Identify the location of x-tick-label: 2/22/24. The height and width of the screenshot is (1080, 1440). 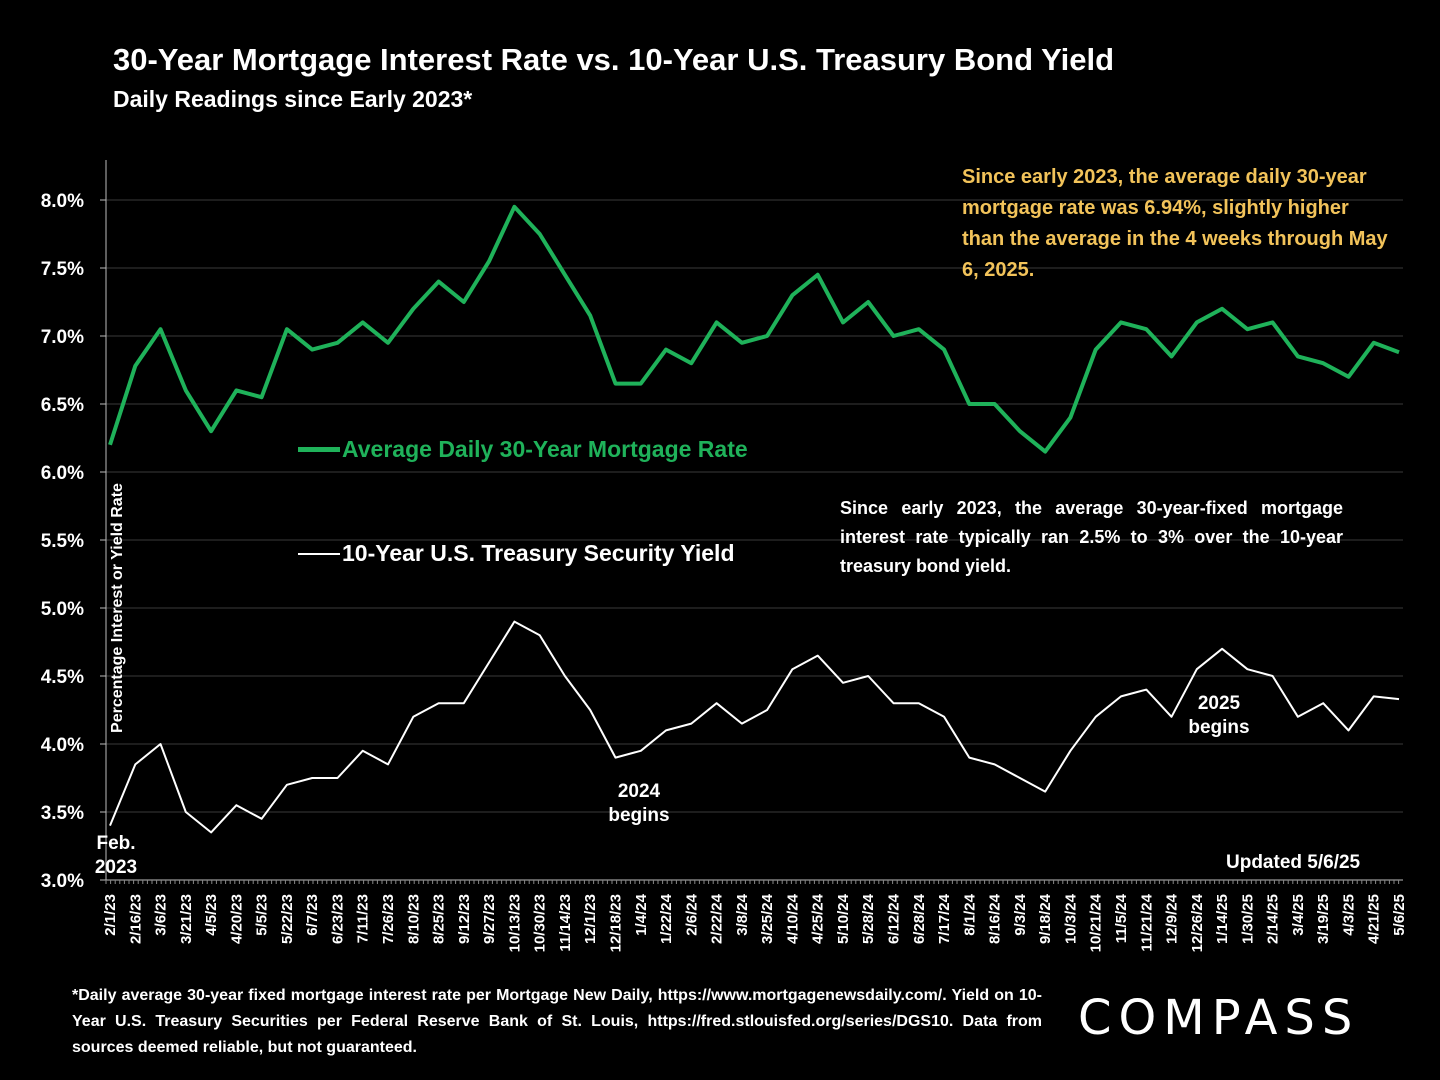
(717, 918).